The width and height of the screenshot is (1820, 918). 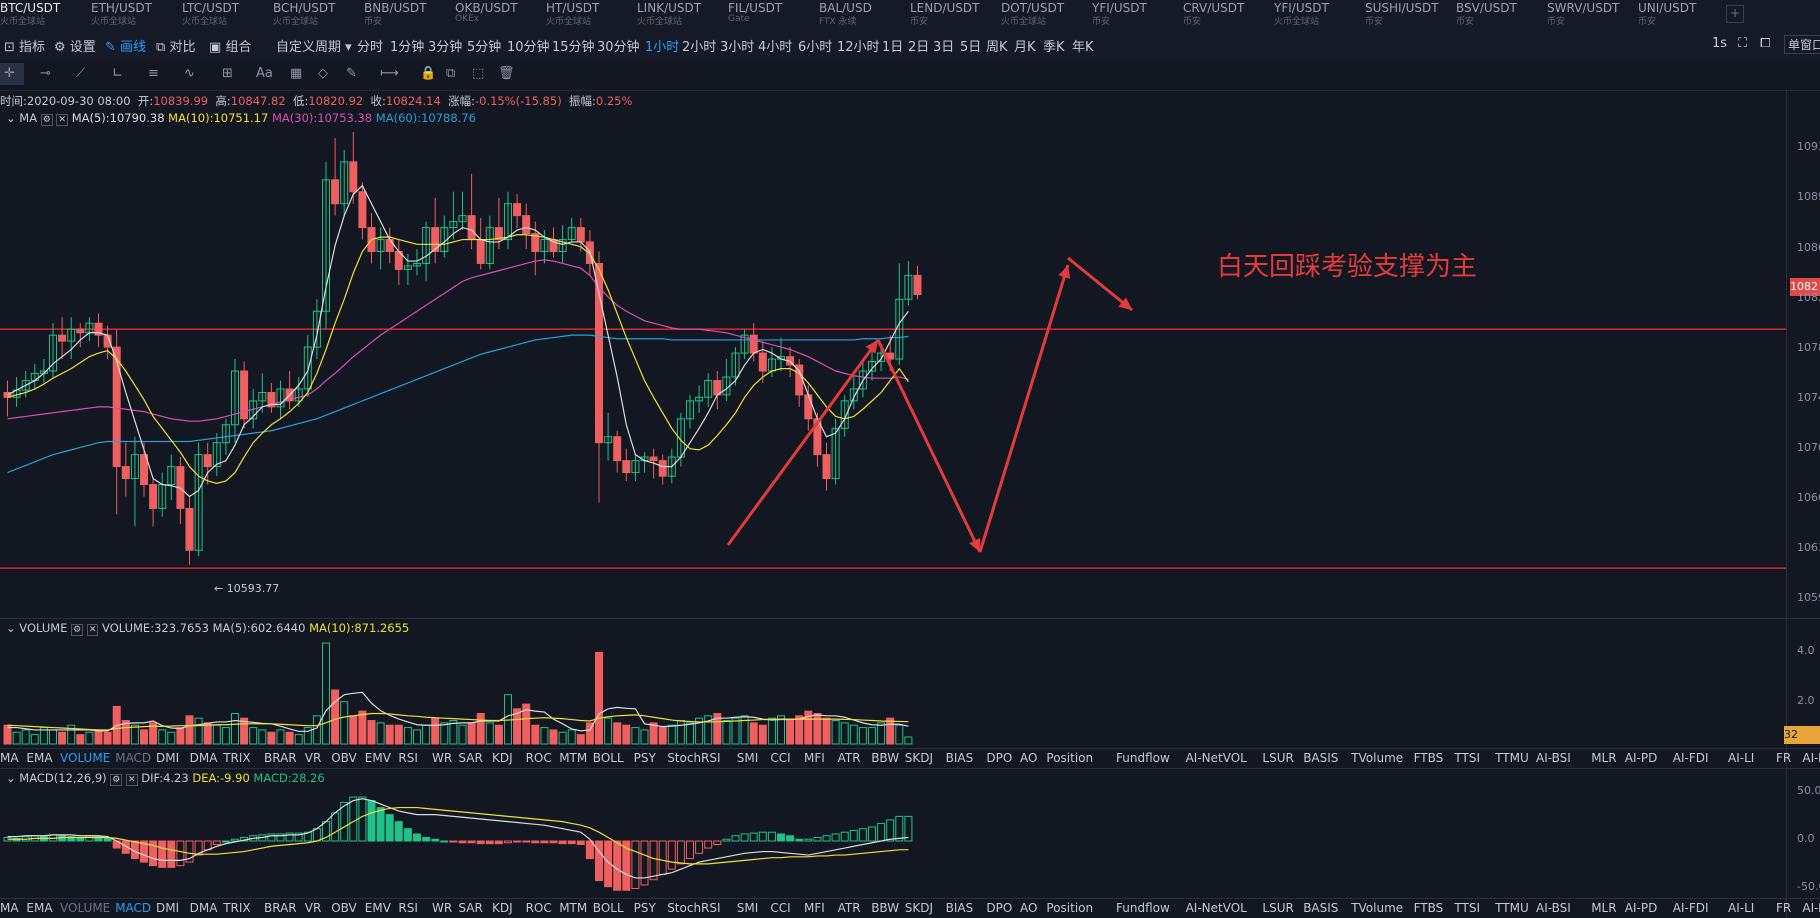 What do you see at coordinates (590, 15) in the screenshot?
I see `pair-tab: HT/USDT 火币全球站` at bounding box center [590, 15].